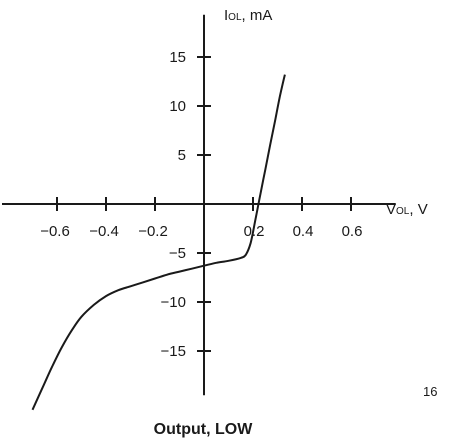 This screenshot has height=446, width=459. I want to click on y-tick-label: 5, so click(182, 155).